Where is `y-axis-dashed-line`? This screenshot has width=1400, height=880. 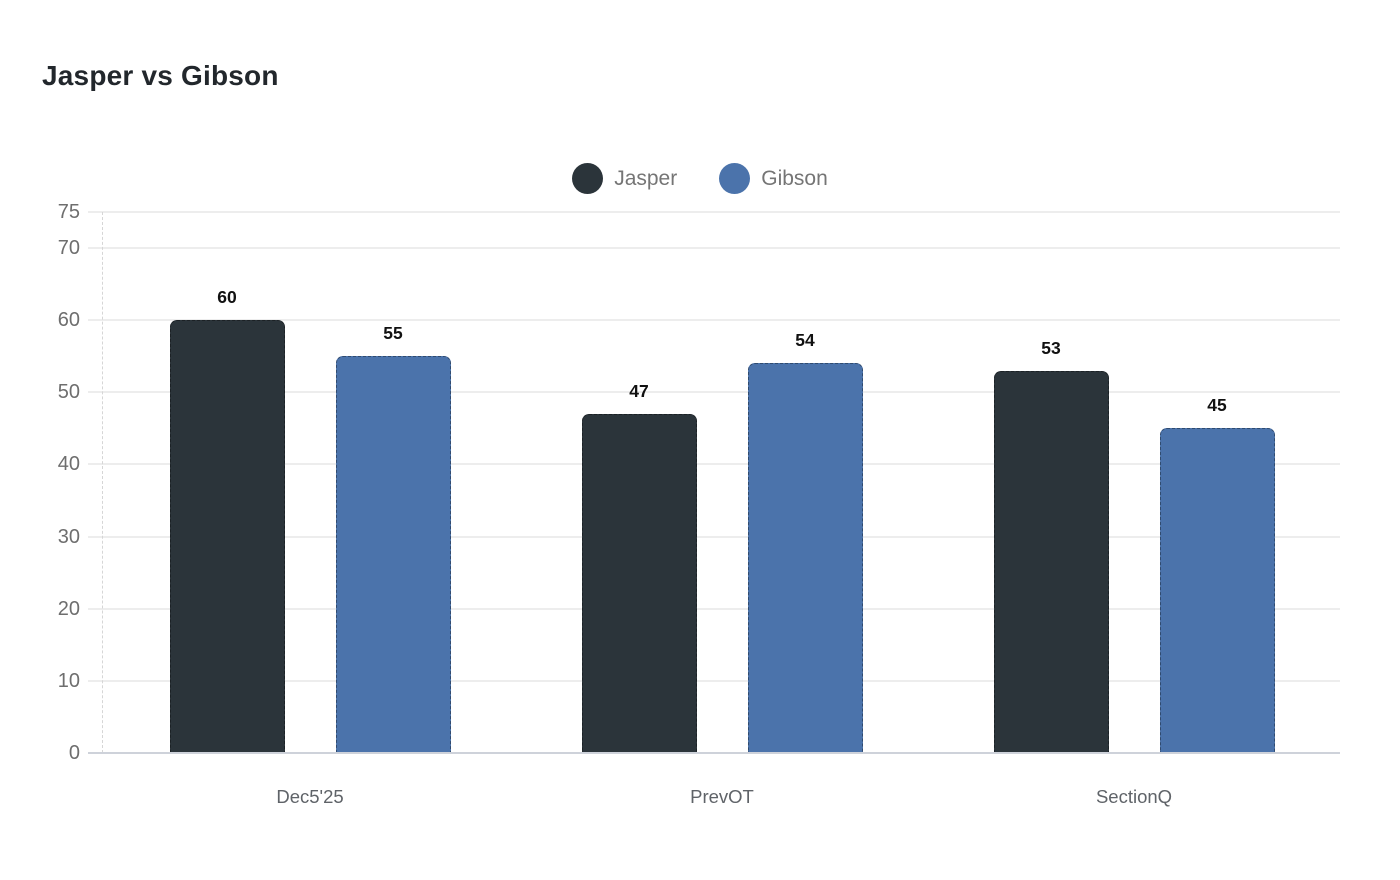
y-axis-dashed-line is located at coordinates (102, 482).